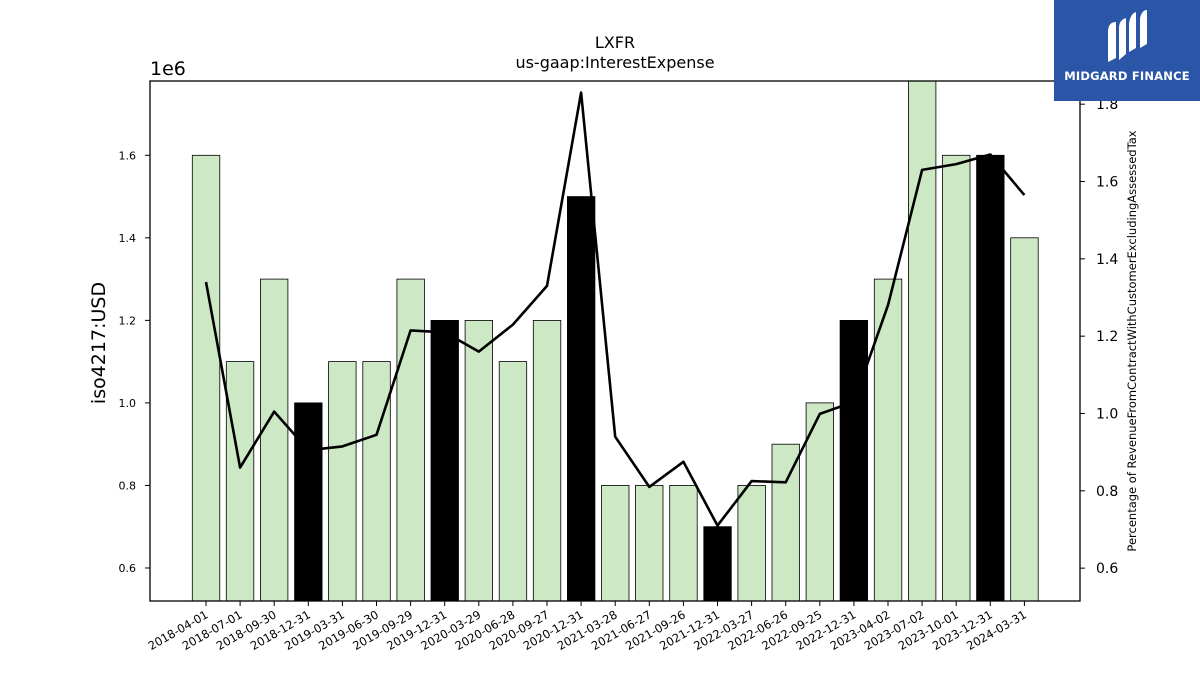 The height and width of the screenshot is (675, 1200). Describe the element at coordinates (1107, 260) in the screenshot. I see `y-right-tick-label: 1.4` at that location.